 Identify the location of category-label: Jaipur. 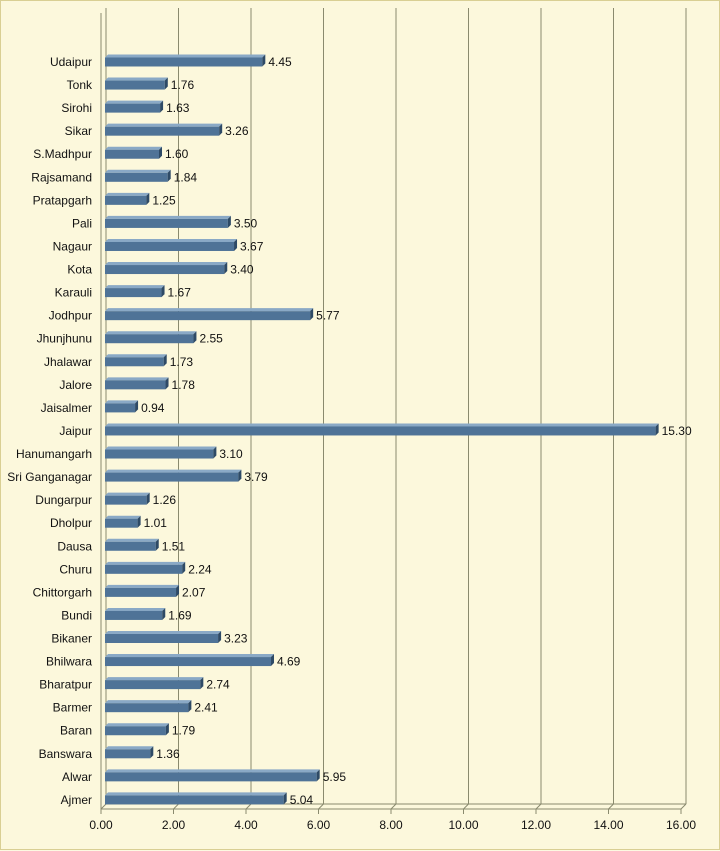
(75, 431).